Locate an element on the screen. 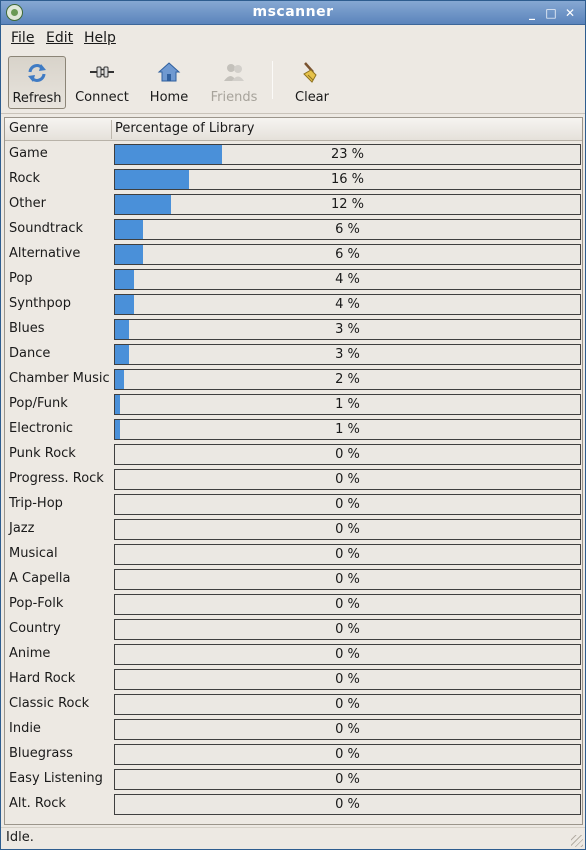 Image resolution: width=586 pixels, height=850 pixels. table-row: Soundtrack 6 % is located at coordinates (293, 229).